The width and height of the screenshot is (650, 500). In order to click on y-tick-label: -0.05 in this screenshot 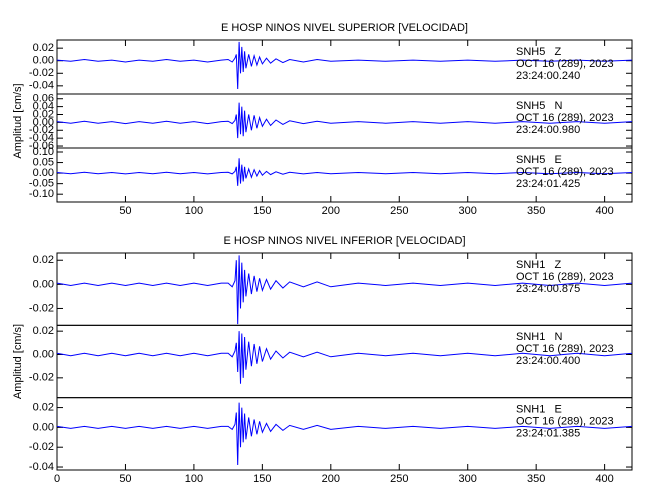, I will do `click(41, 184)`.